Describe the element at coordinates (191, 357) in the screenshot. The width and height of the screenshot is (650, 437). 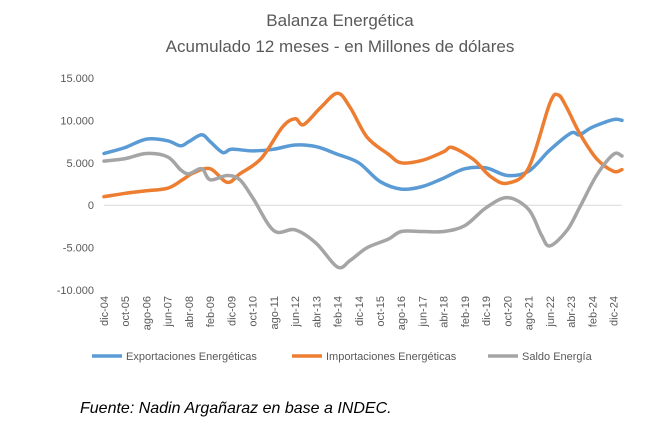
I see `legend-label-exportaciones: Exportaciones Energéticas` at that location.